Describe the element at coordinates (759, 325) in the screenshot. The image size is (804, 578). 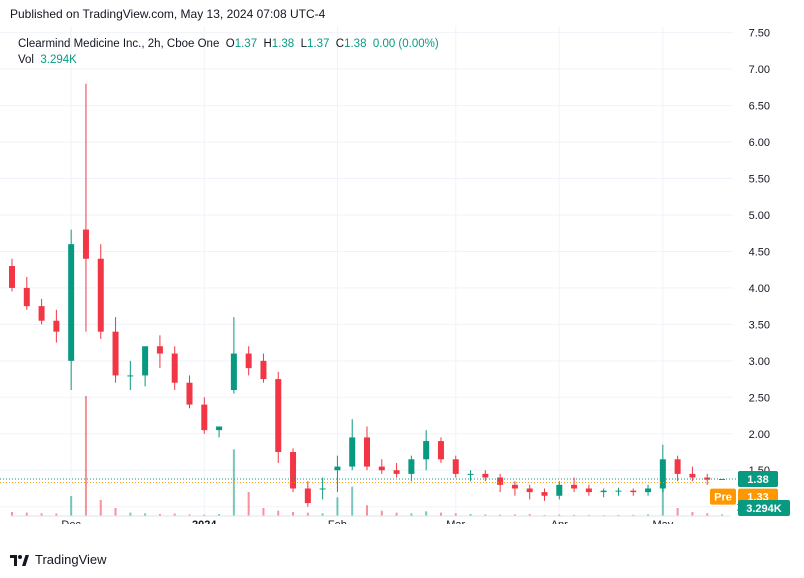
I see `price-tick-label: 3.50` at that location.